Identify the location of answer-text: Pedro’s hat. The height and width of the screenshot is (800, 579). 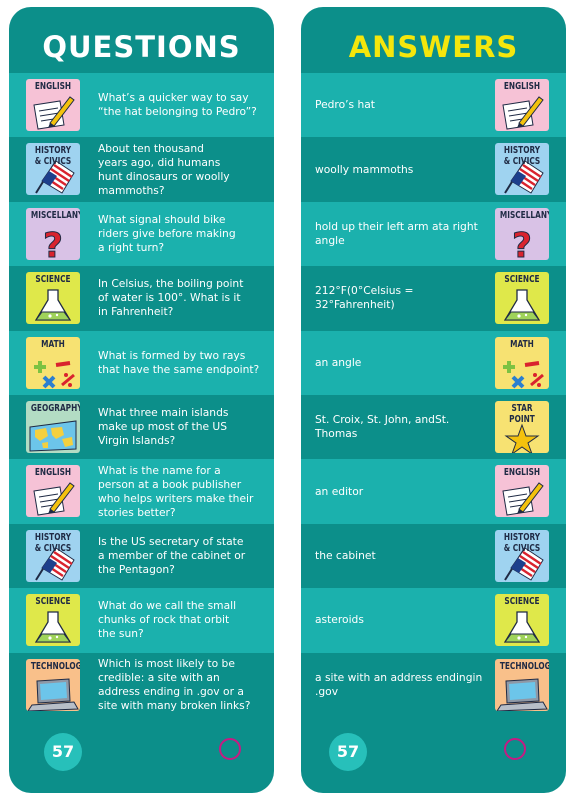
(399, 105).